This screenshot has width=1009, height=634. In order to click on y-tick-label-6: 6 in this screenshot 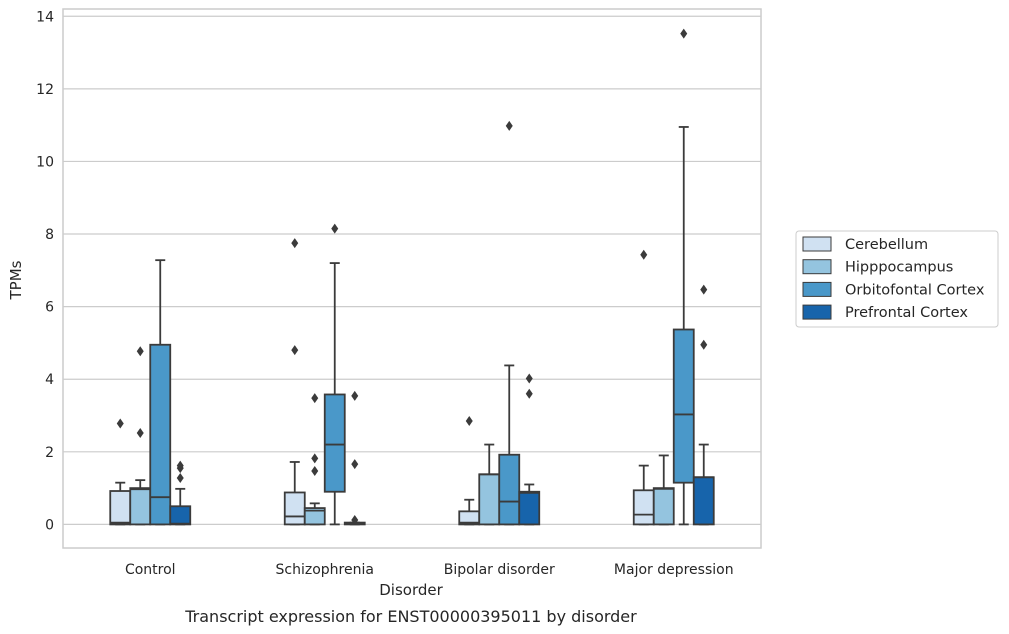, I will do `click(49, 308)`.